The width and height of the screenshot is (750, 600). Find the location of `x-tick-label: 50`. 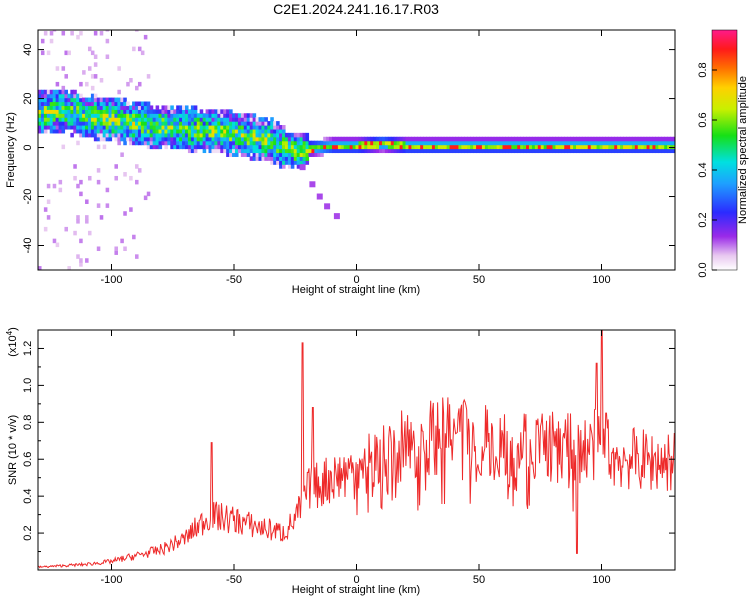

x-tick-label: 50 is located at coordinates (479, 580).